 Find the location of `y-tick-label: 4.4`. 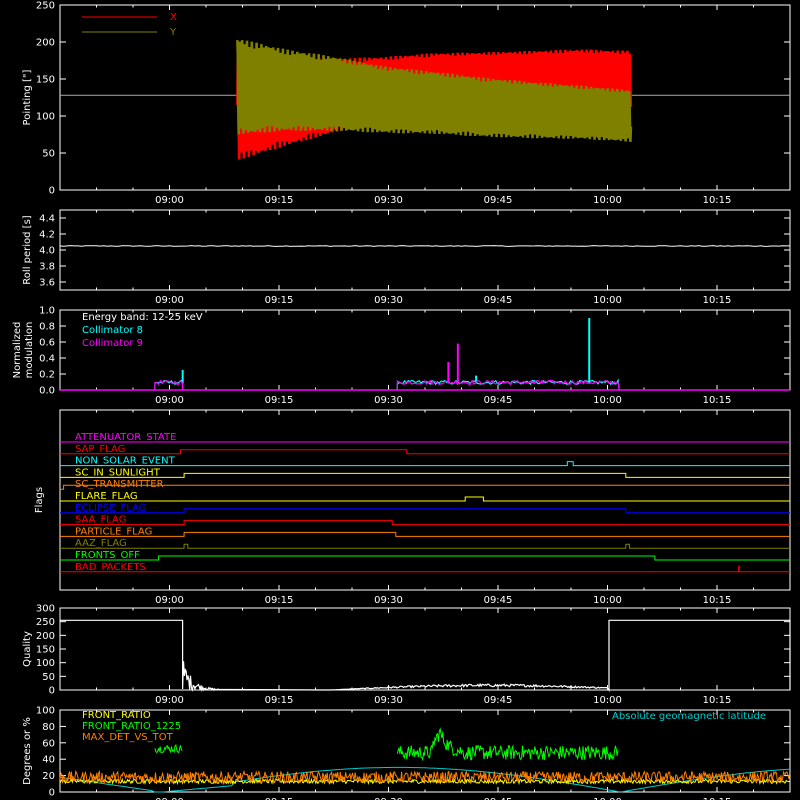

y-tick-label: 4.4 is located at coordinates (47, 219).